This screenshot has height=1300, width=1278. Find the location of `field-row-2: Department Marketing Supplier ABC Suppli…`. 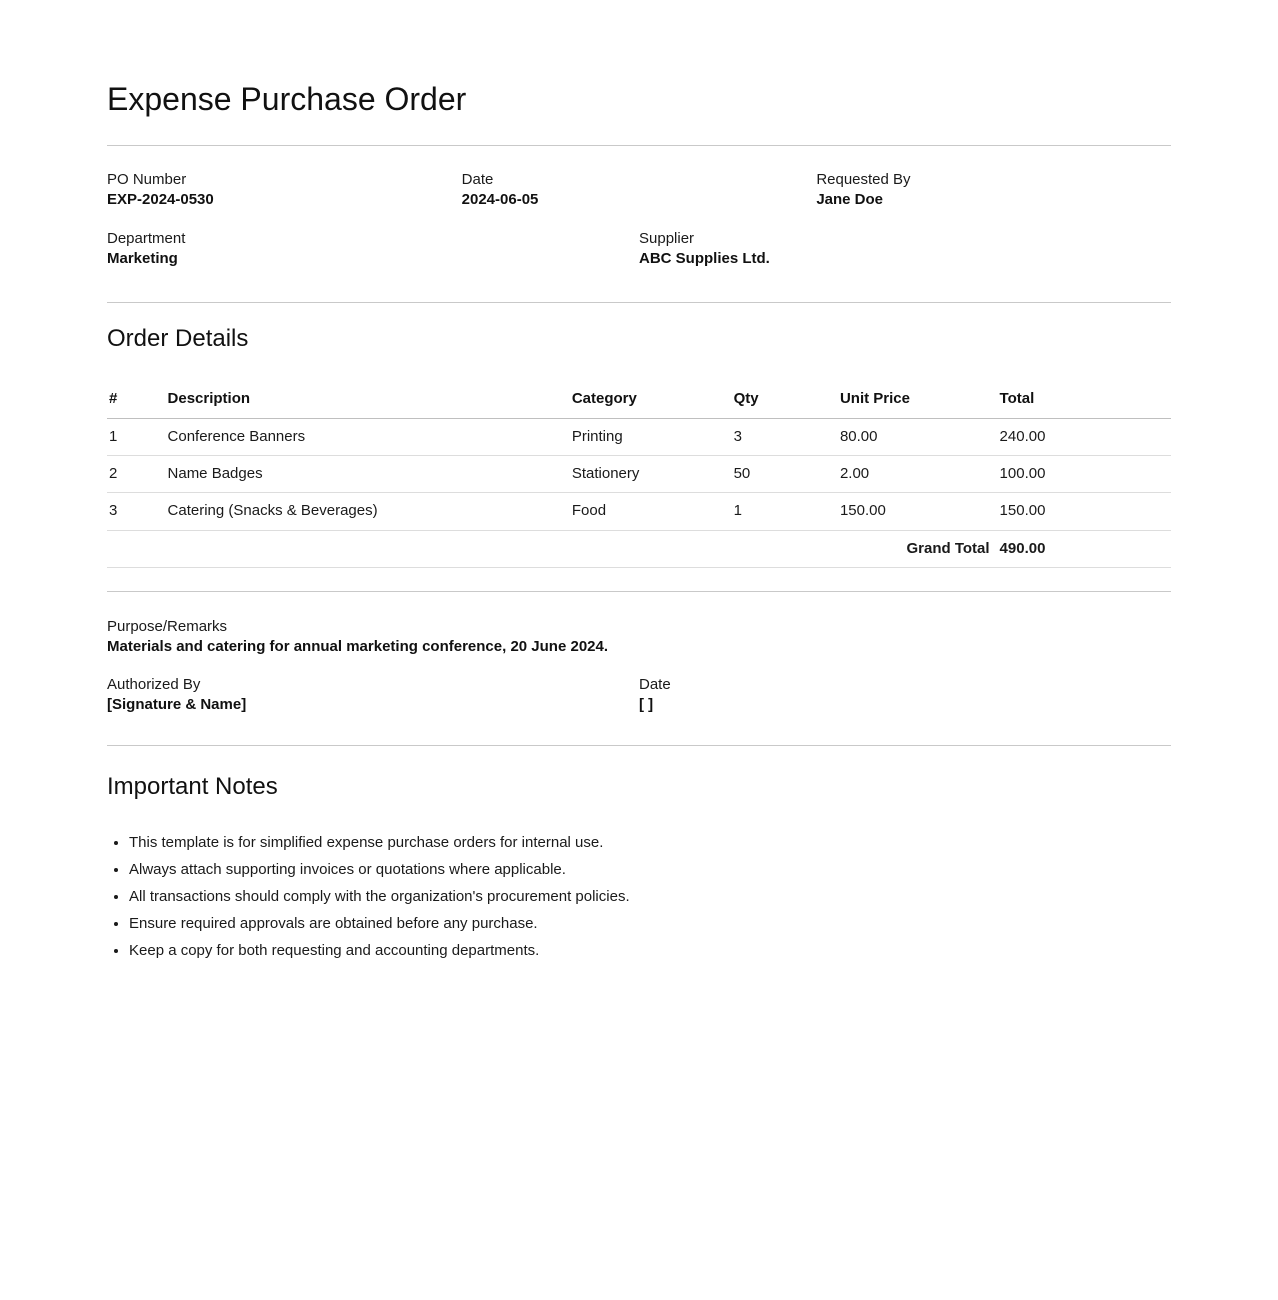

field-row-2: Department Marketing Supplier ABC Suppli… is located at coordinates (639, 249).